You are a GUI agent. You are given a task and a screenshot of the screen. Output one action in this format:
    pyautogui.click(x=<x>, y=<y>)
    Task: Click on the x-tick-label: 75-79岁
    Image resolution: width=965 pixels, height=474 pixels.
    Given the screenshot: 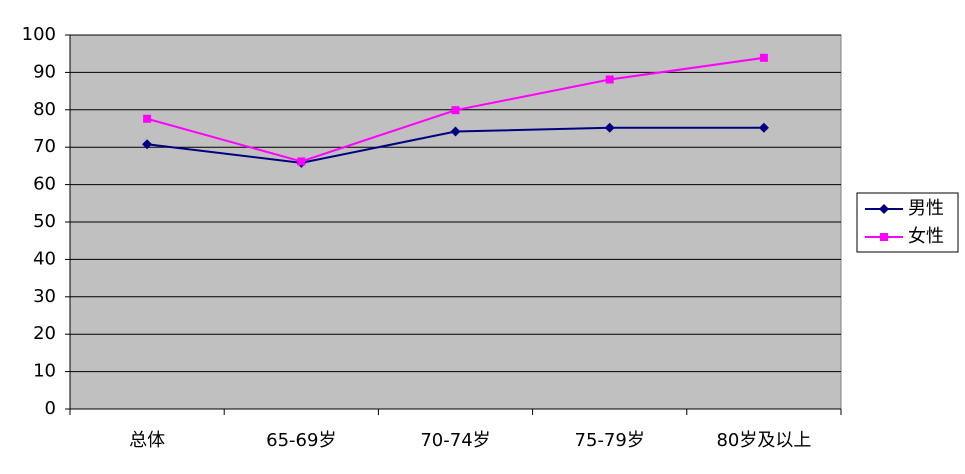 What is the action you would take?
    pyautogui.click(x=610, y=440)
    